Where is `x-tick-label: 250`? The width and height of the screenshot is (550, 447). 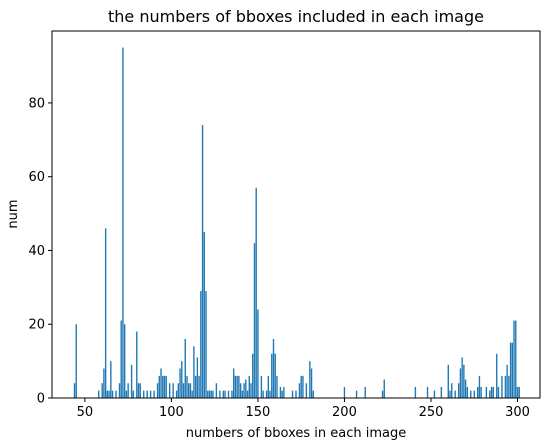
x-tick-label: 250 is located at coordinates (431, 412).